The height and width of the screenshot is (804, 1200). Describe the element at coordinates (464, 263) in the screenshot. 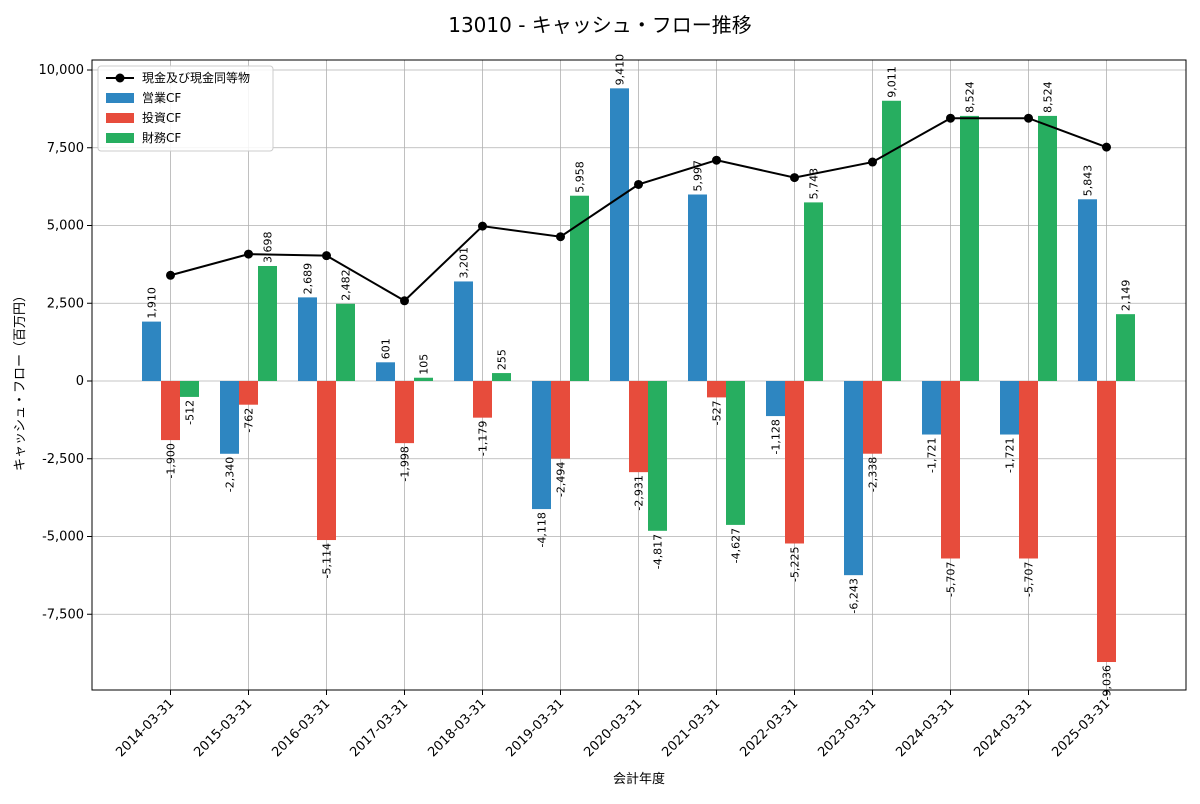

I see `bar-value-label: 3,201` at that location.